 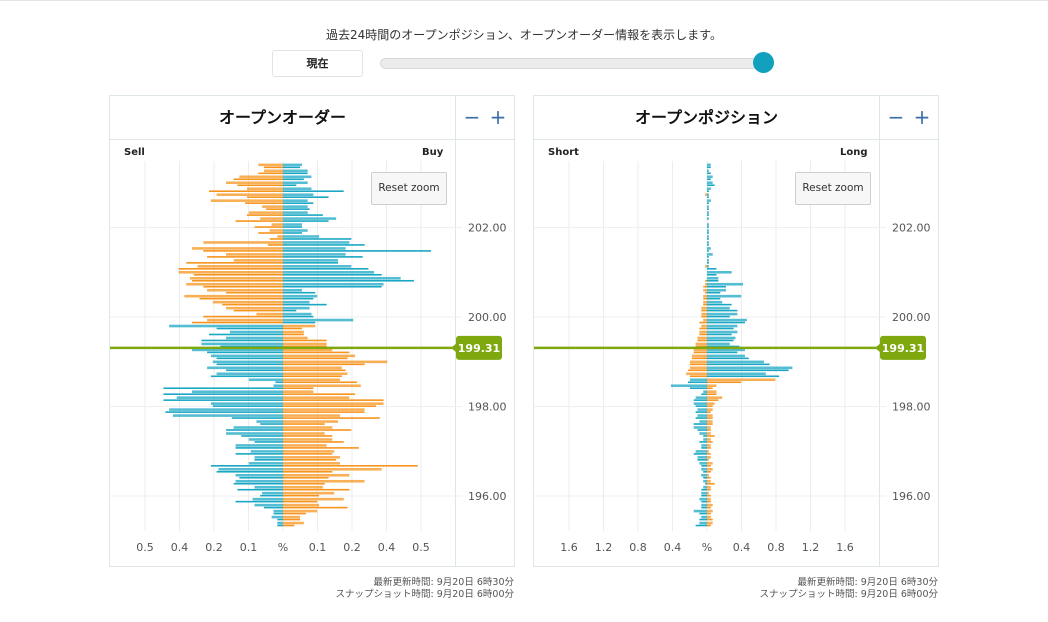 What do you see at coordinates (145, 547) in the screenshot?
I see `x-tick-label: 0.5` at bounding box center [145, 547].